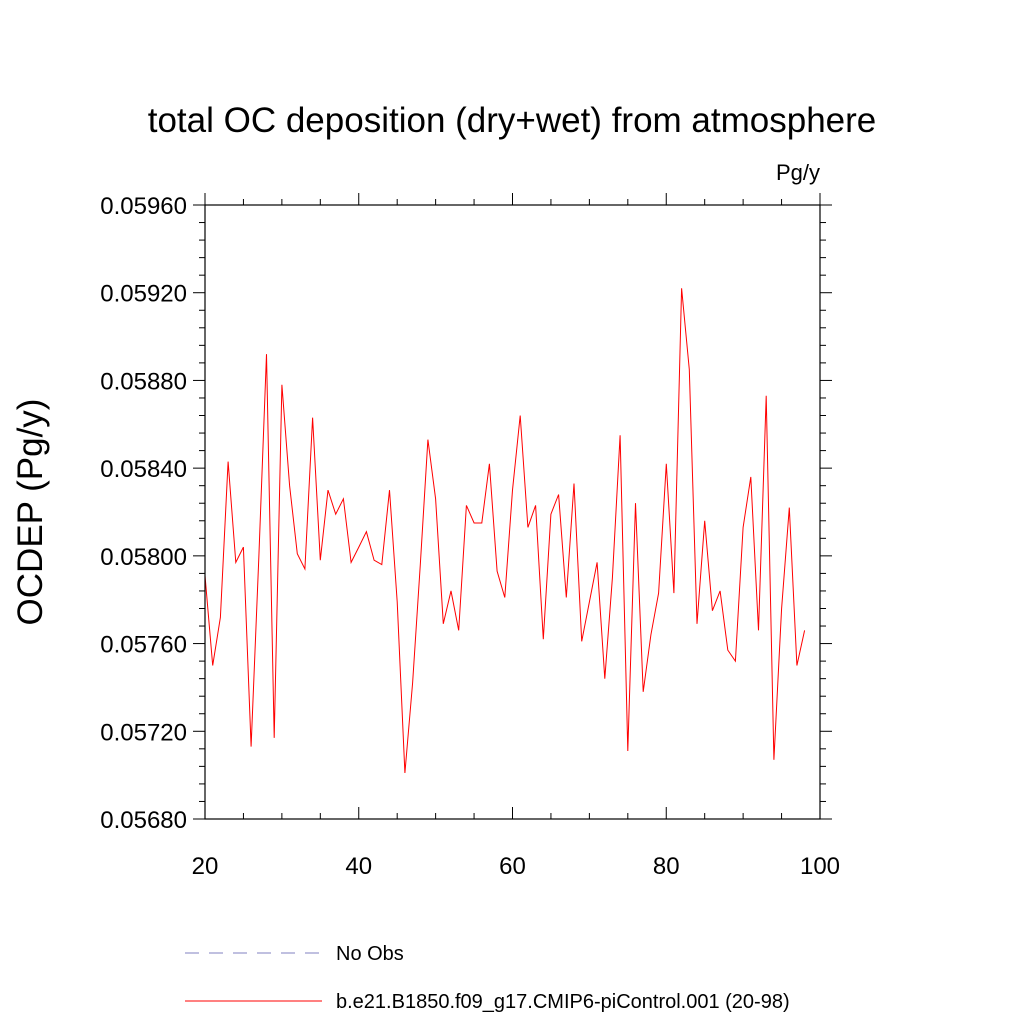  Describe the element at coordinates (666, 866) in the screenshot. I see `x-tick-label: 80` at that location.